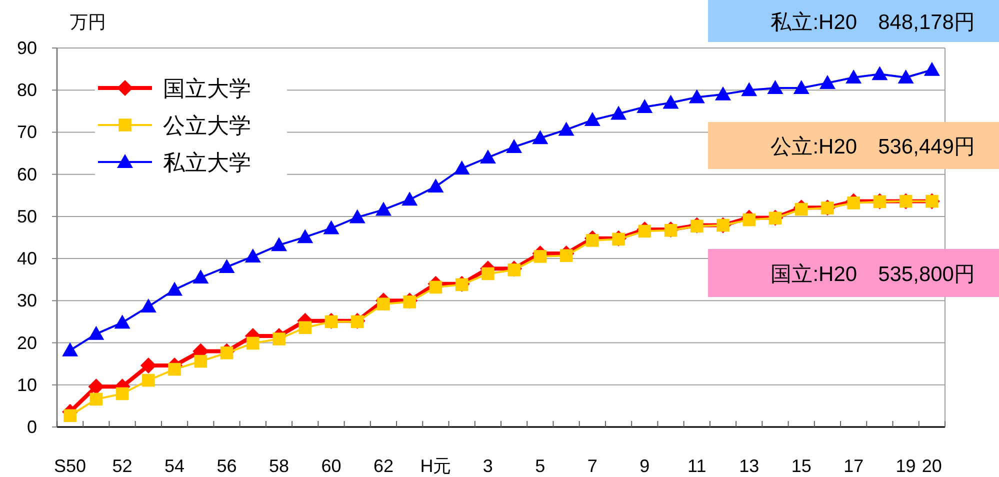  What do you see at coordinates (26, 216) in the screenshot?
I see `y-tick-label: 50` at bounding box center [26, 216].